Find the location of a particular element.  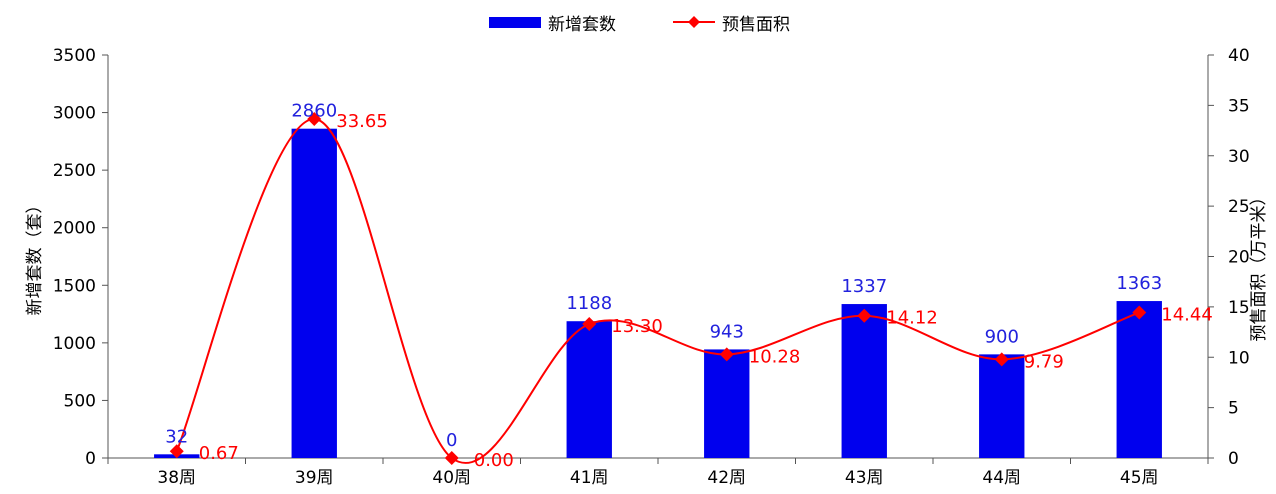

bar-value-label: 32 is located at coordinates (176, 436).